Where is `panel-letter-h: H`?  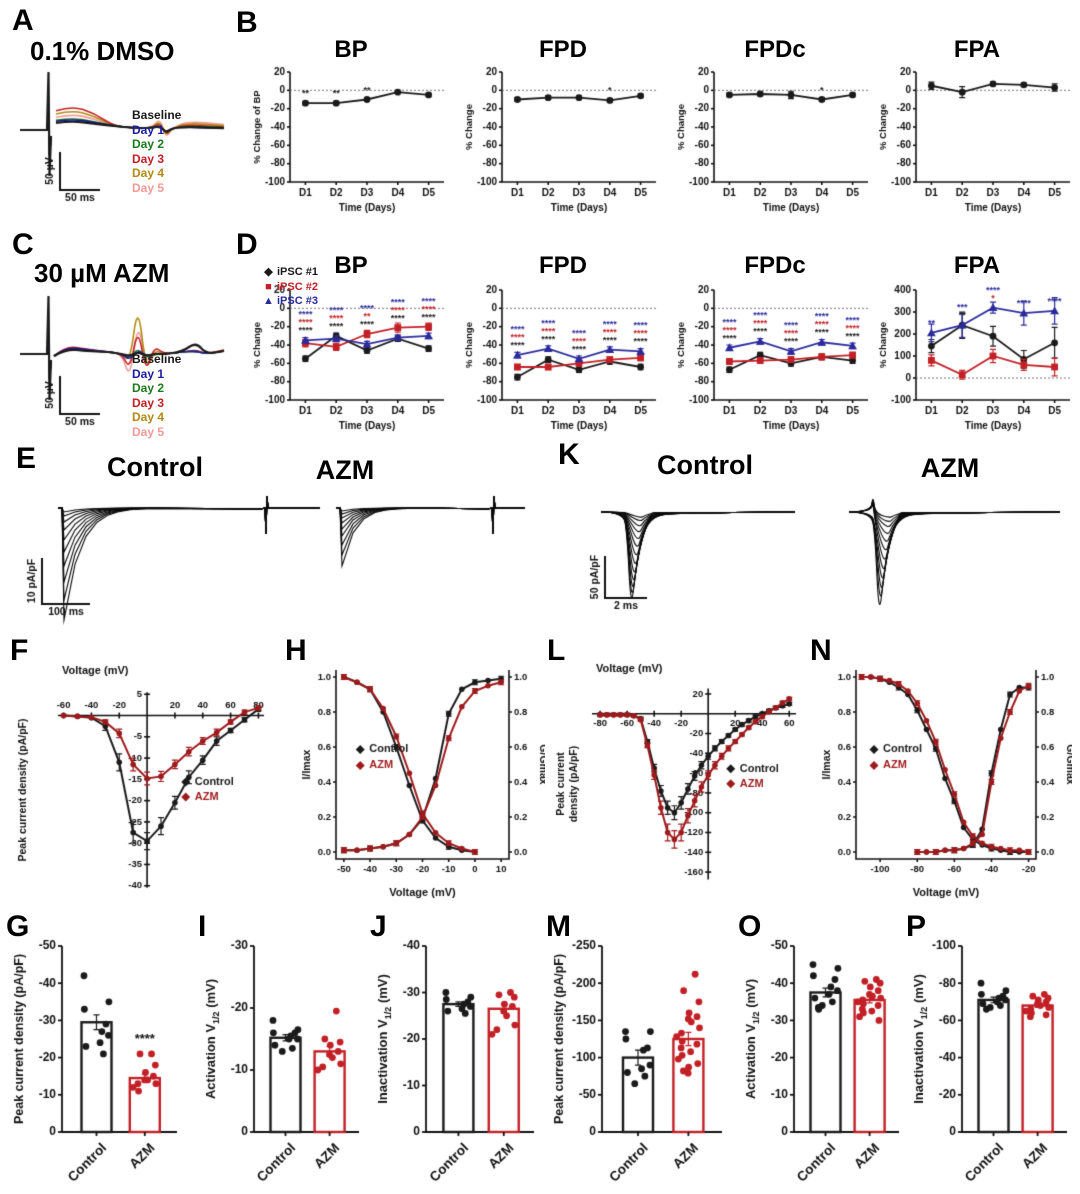 panel-letter-h: H is located at coordinates (296, 650).